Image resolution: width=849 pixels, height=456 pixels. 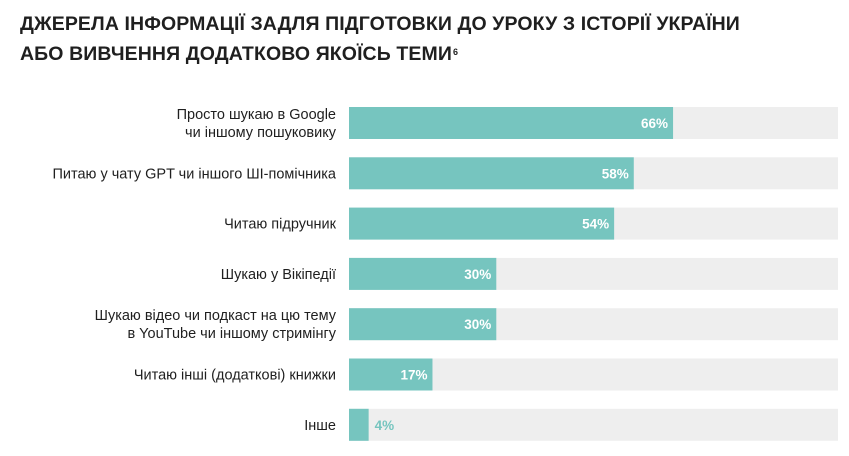 I want to click on category-label: Шукаю відео чи подкаст на цю тему, so click(x=216, y=316).